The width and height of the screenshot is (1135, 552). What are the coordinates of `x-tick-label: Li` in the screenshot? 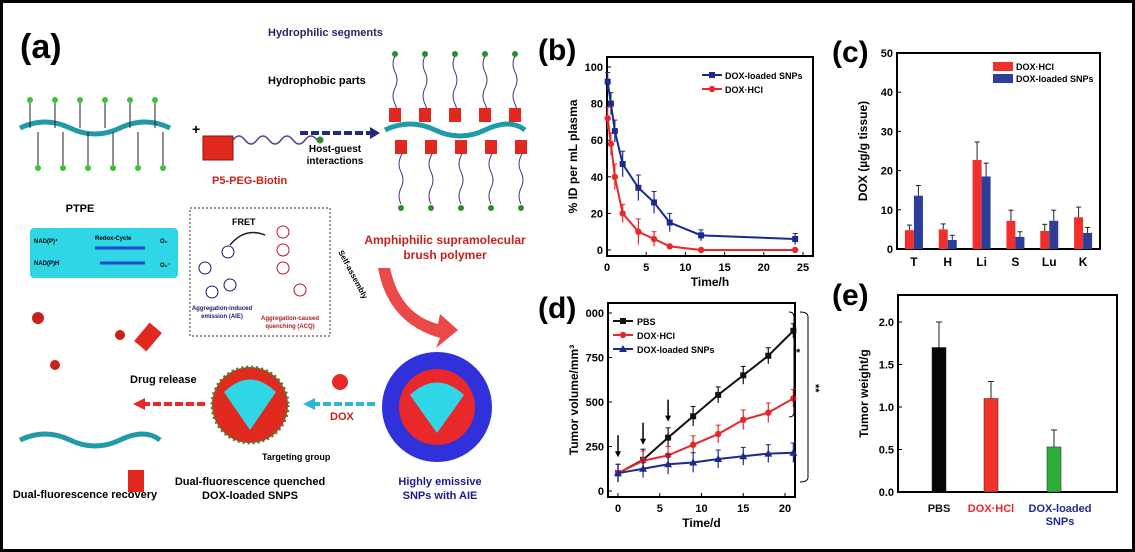 It's located at (981, 262).